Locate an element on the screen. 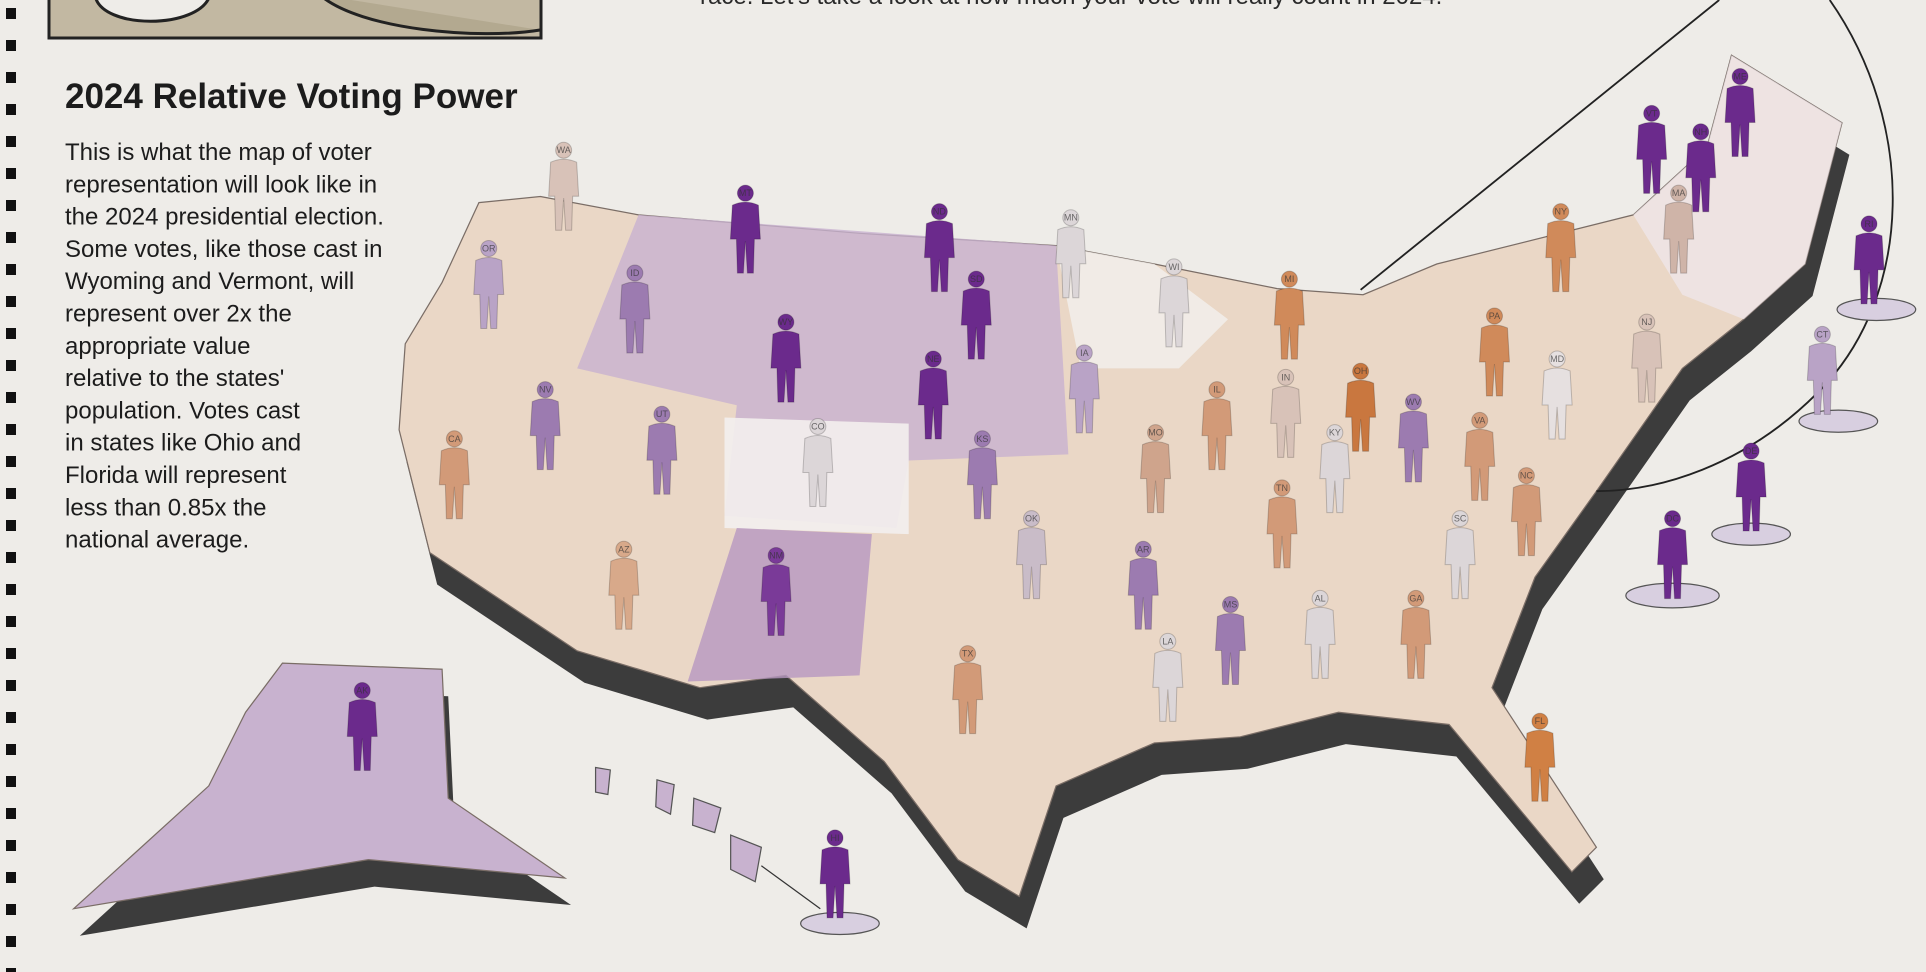 This screenshot has height=972, width=1926. state-label: VT is located at coordinates (1652, 113).